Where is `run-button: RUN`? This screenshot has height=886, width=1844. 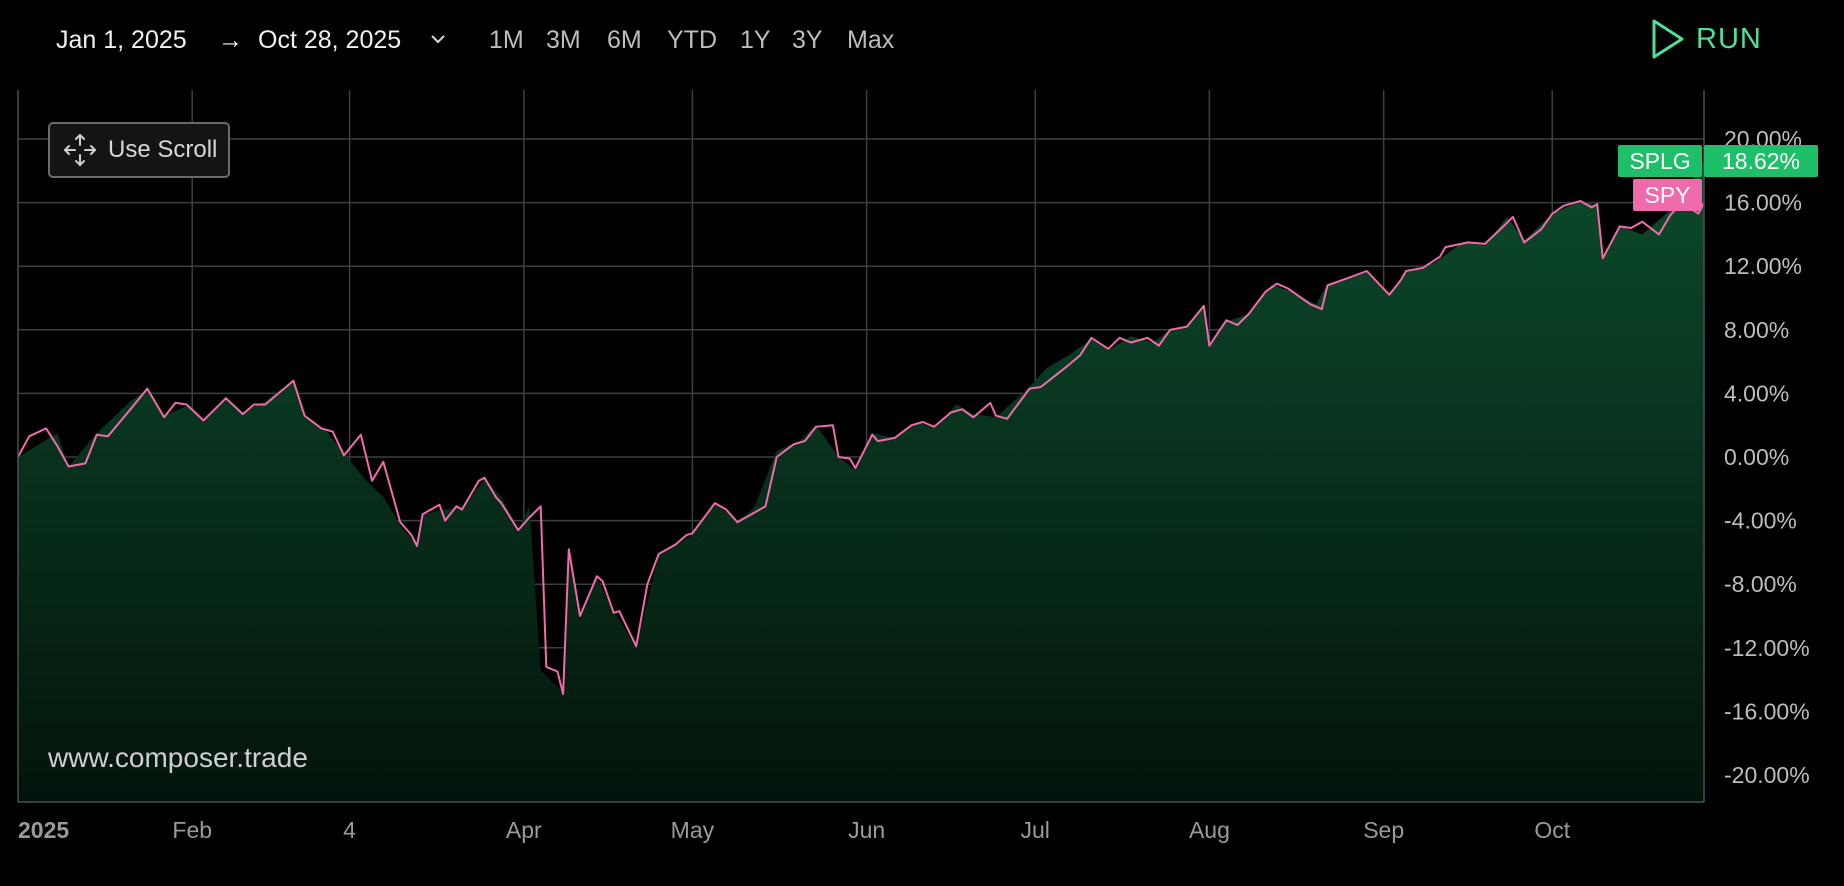 run-button: RUN is located at coordinates (1706, 39).